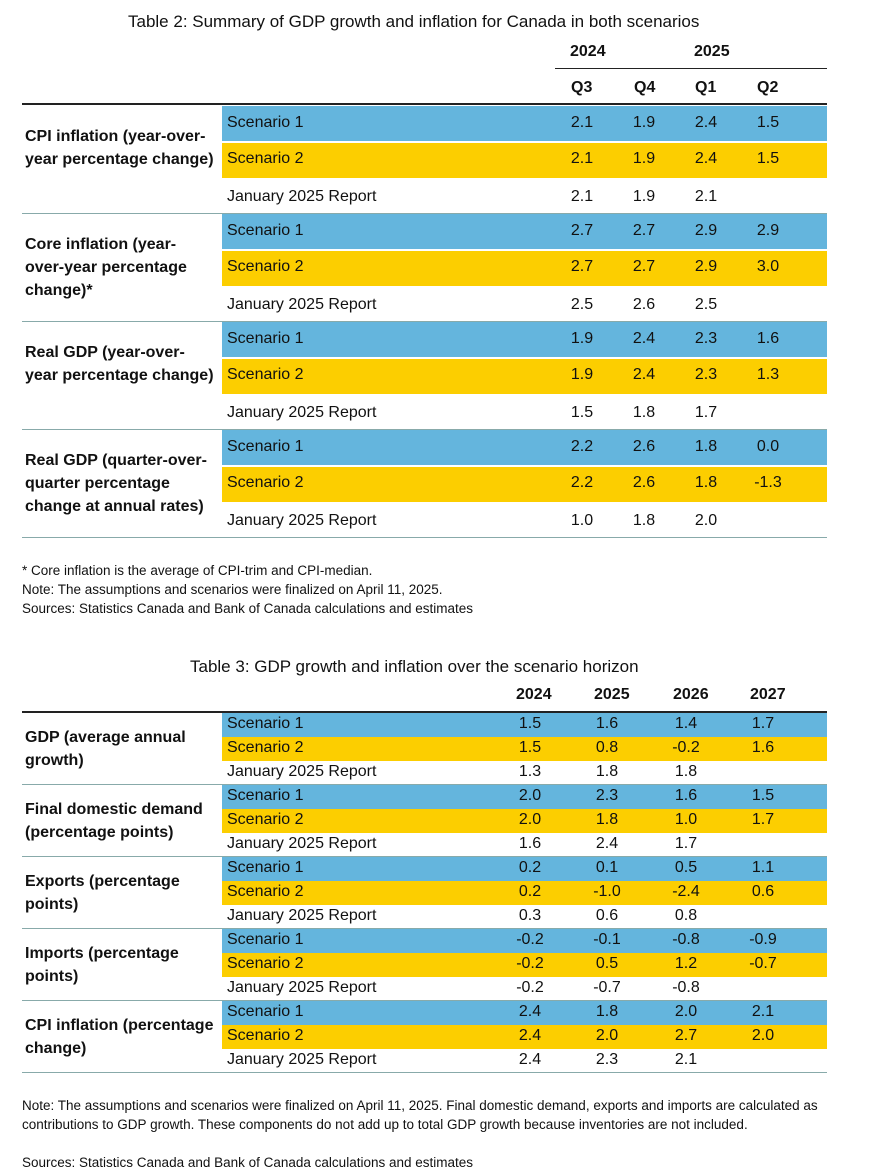 The width and height of the screenshot is (895, 1176). I want to click on table3-cell: -0.1, so click(607, 939).